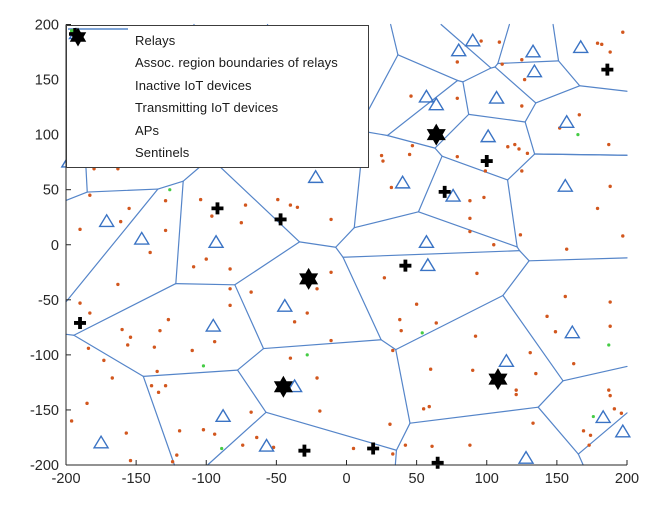 This screenshot has width=664, height=518. Describe the element at coordinates (155, 40) in the screenshot. I see `legend-label-relays: Relays` at that location.